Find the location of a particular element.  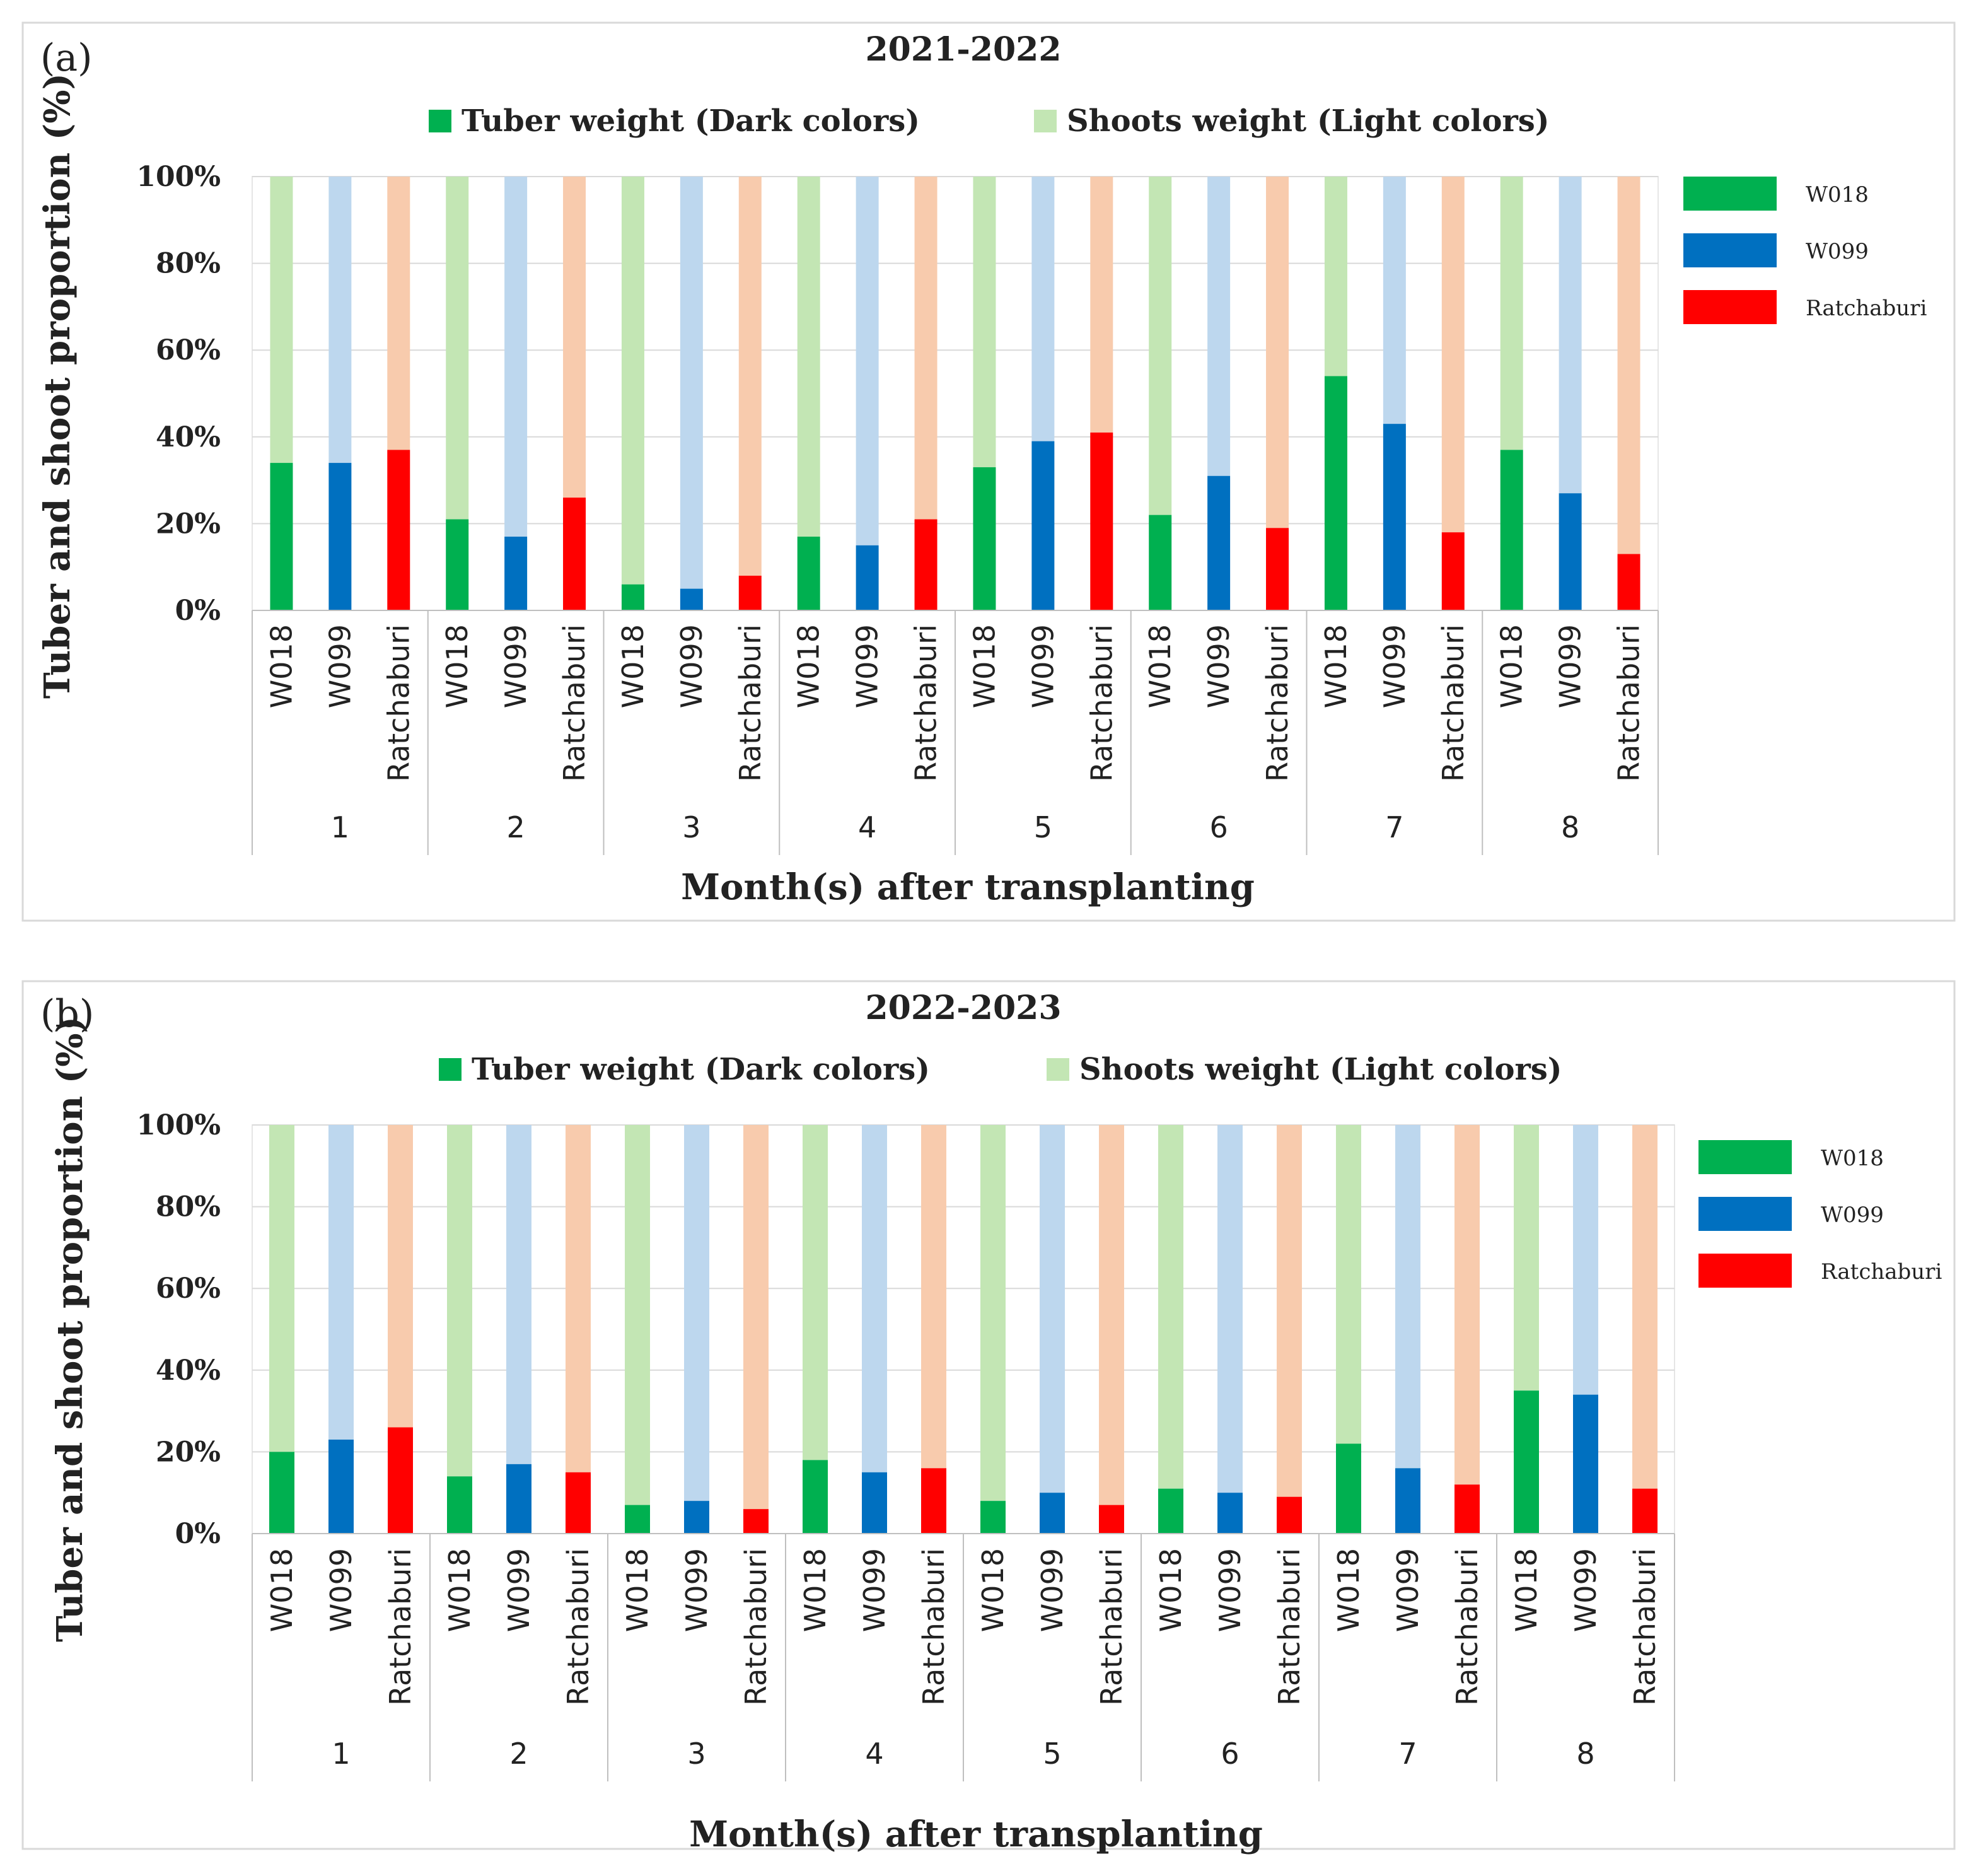

legend-swatch-tuber is located at coordinates (440, 121).